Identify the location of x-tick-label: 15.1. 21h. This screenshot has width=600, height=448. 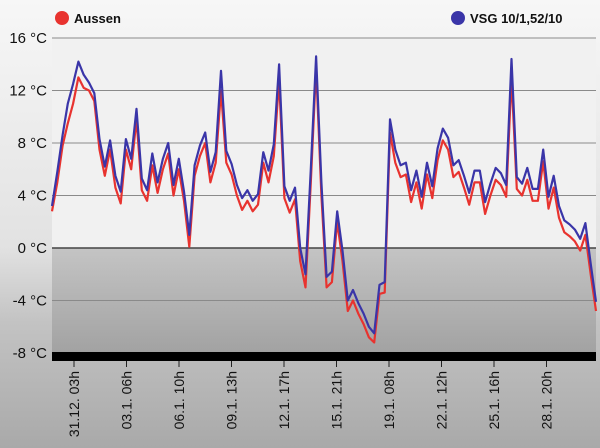
(337, 400).